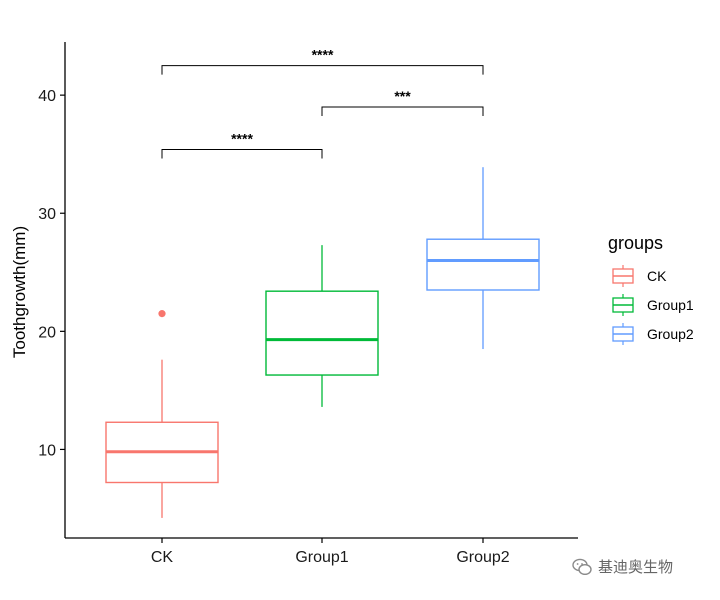 The image size is (720, 600). What do you see at coordinates (582, 566) in the screenshot?
I see `wechat-icon` at bounding box center [582, 566].